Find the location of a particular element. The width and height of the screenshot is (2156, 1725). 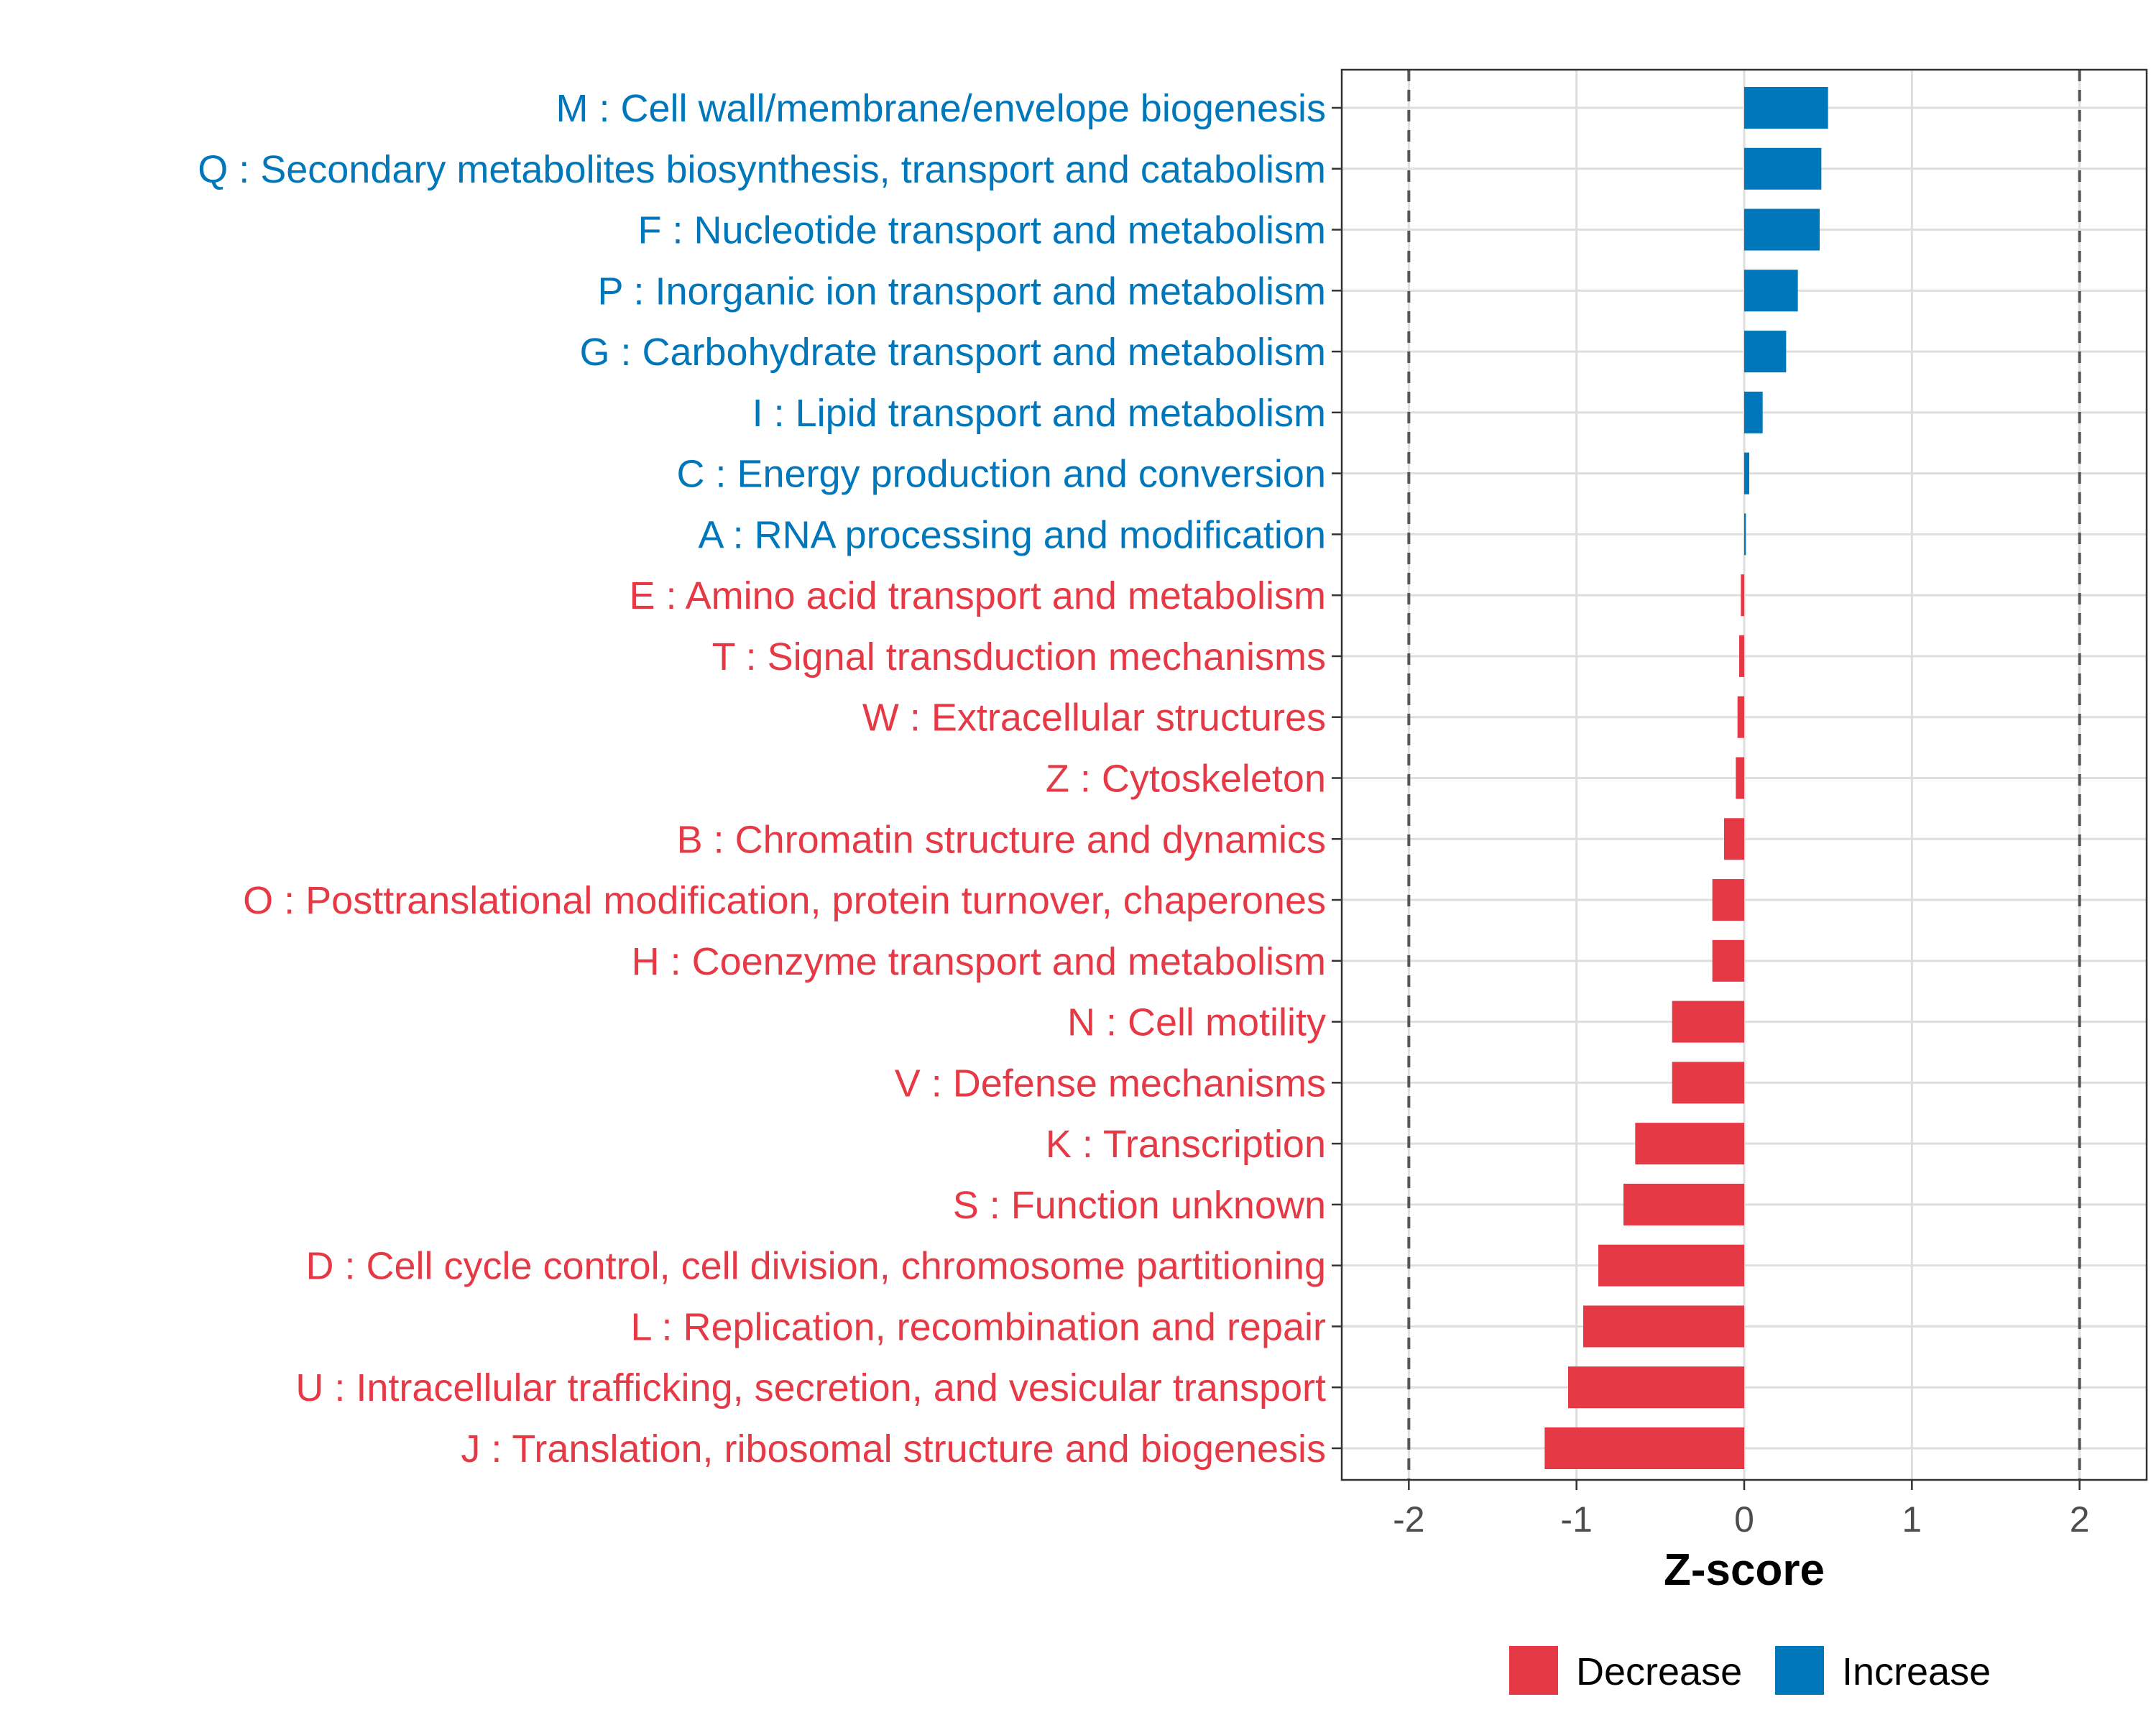

x-axis-labels: -2 -1 0 1 2 is located at coordinates (1741, 1519).